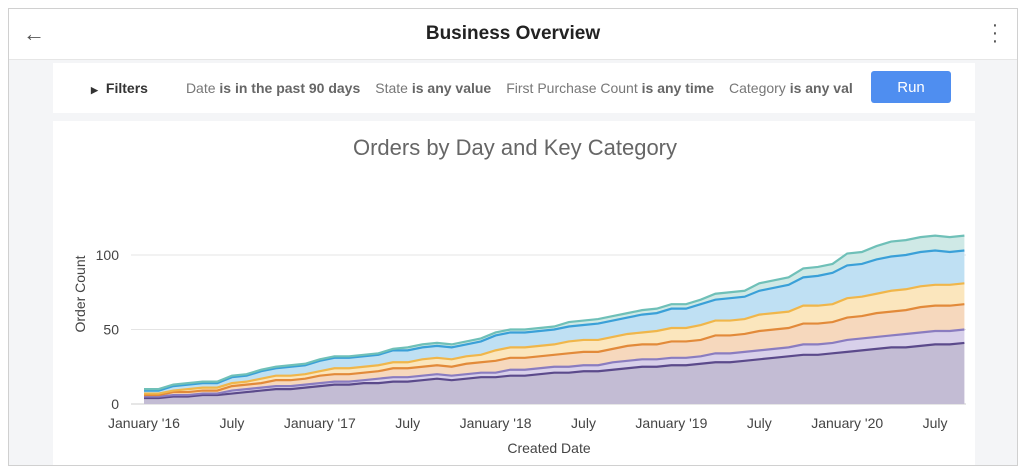  I want to click on page-title: Business Overview, so click(513, 33).